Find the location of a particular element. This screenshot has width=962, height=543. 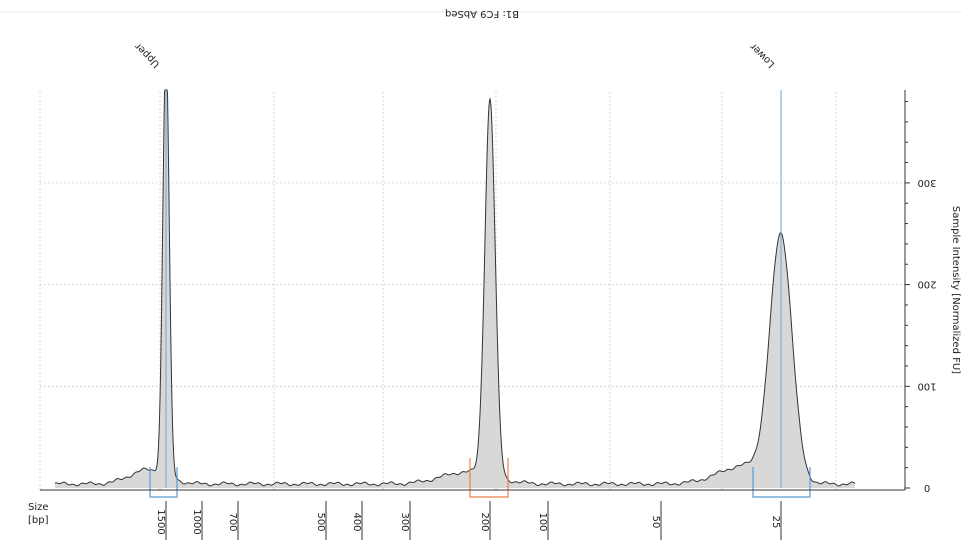

x-axis-label: [bp] is located at coordinates (38, 520).